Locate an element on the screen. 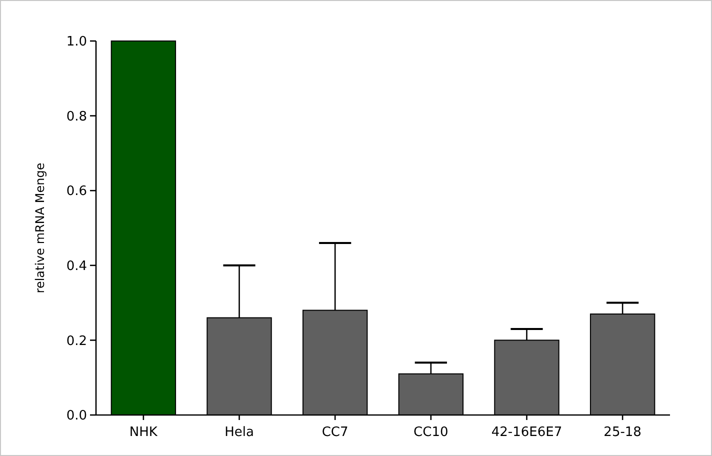  x-tick-label: 25-18 is located at coordinates (623, 432).